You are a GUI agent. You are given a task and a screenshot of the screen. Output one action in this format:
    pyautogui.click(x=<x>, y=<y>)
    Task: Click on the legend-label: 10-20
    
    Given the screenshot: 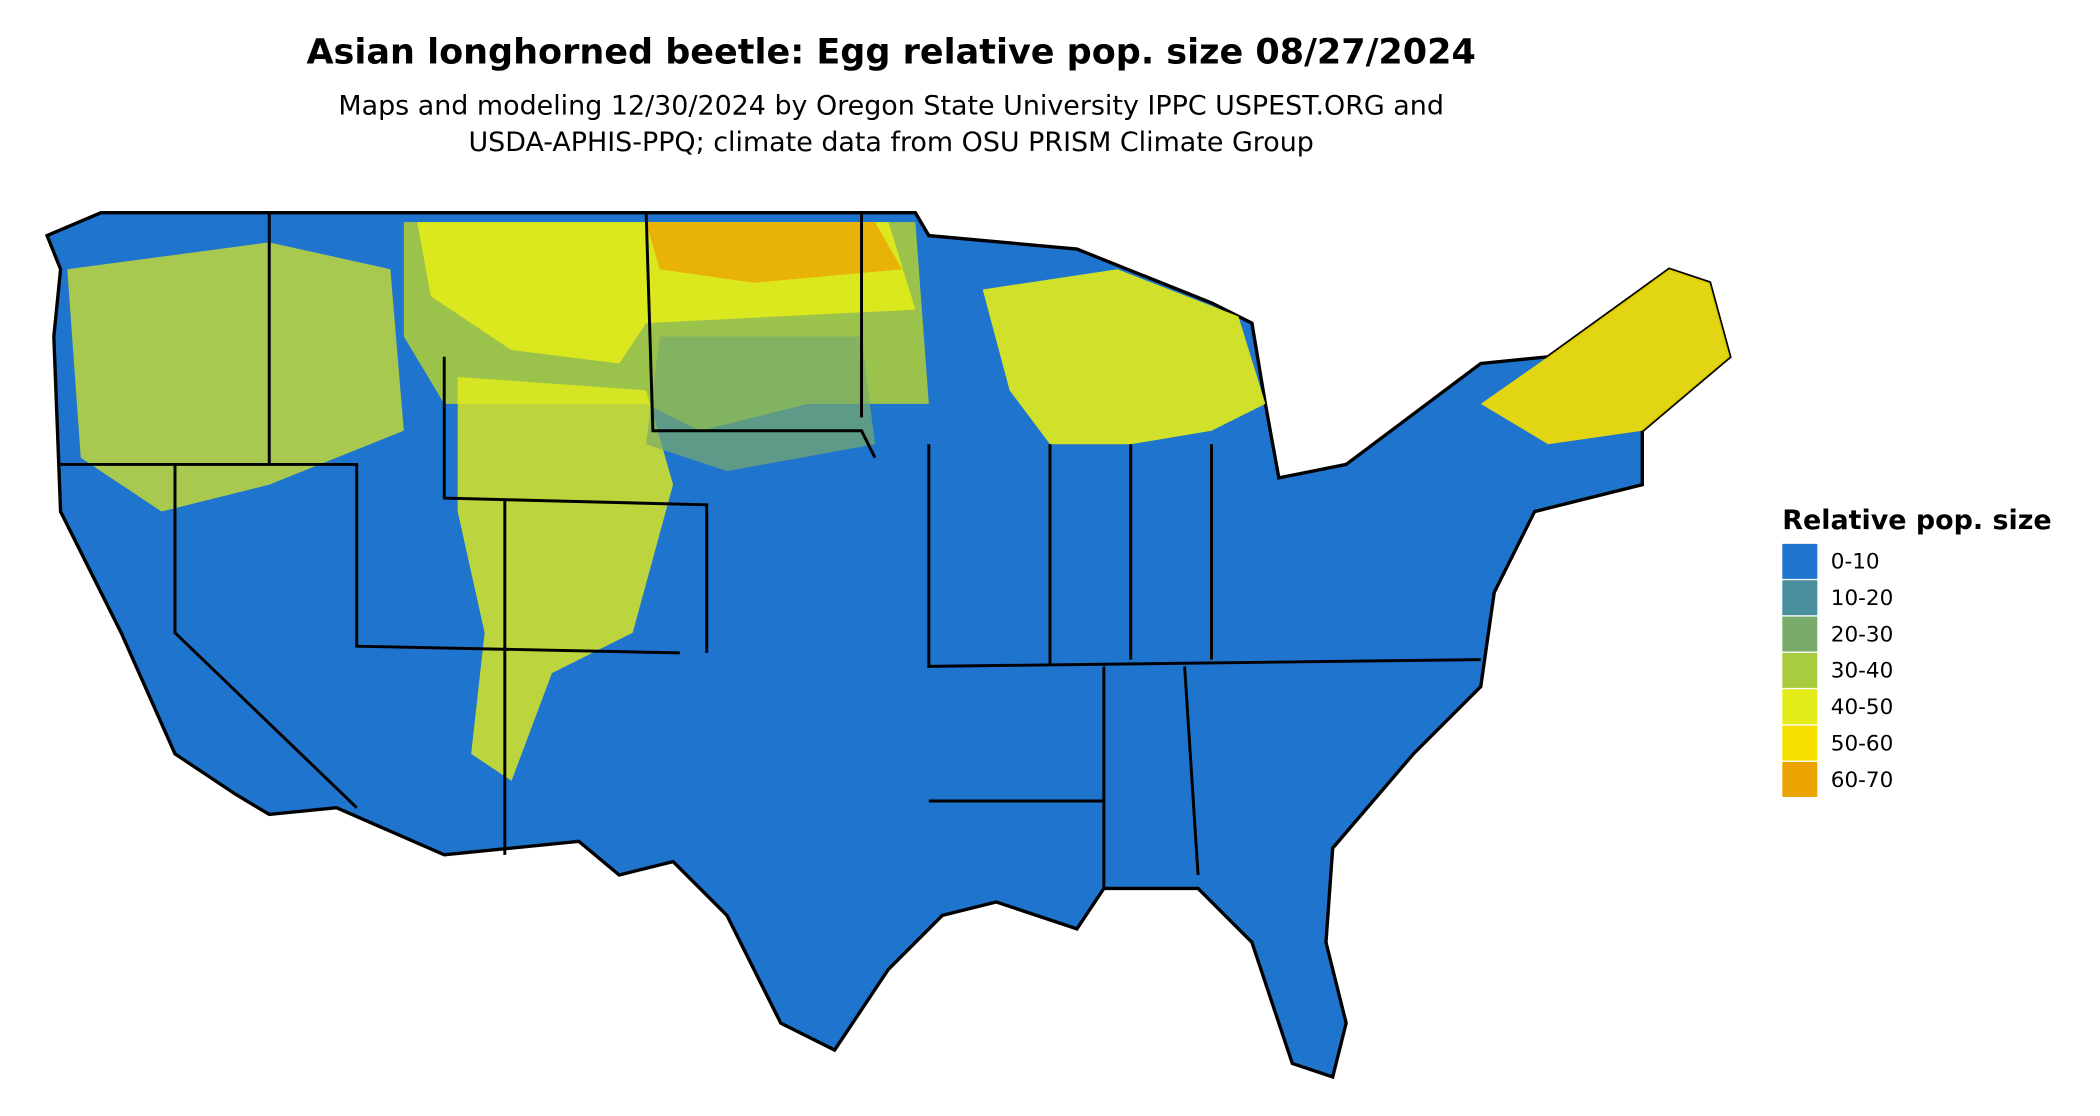 What is the action you would take?
    pyautogui.click(x=1862, y=598)
    